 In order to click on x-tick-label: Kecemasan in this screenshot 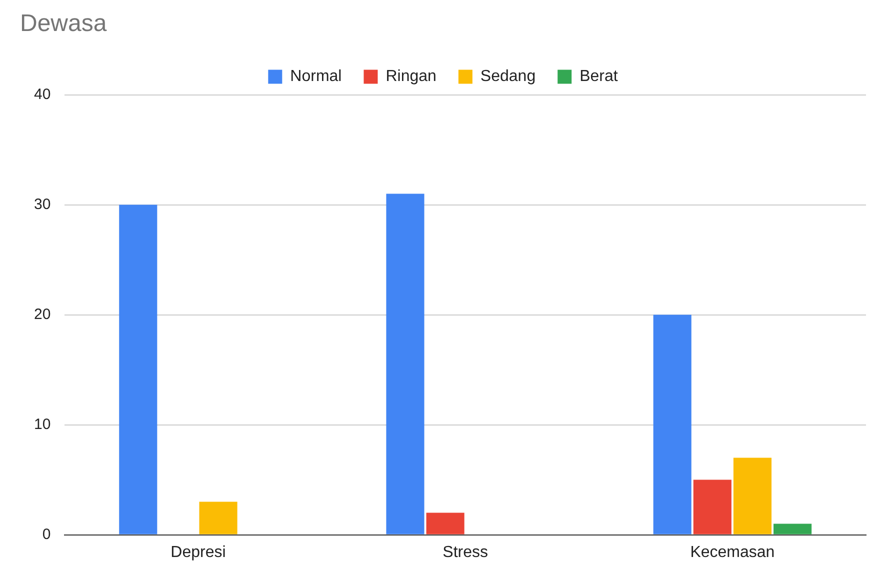, I will do `click(732, 552)`.